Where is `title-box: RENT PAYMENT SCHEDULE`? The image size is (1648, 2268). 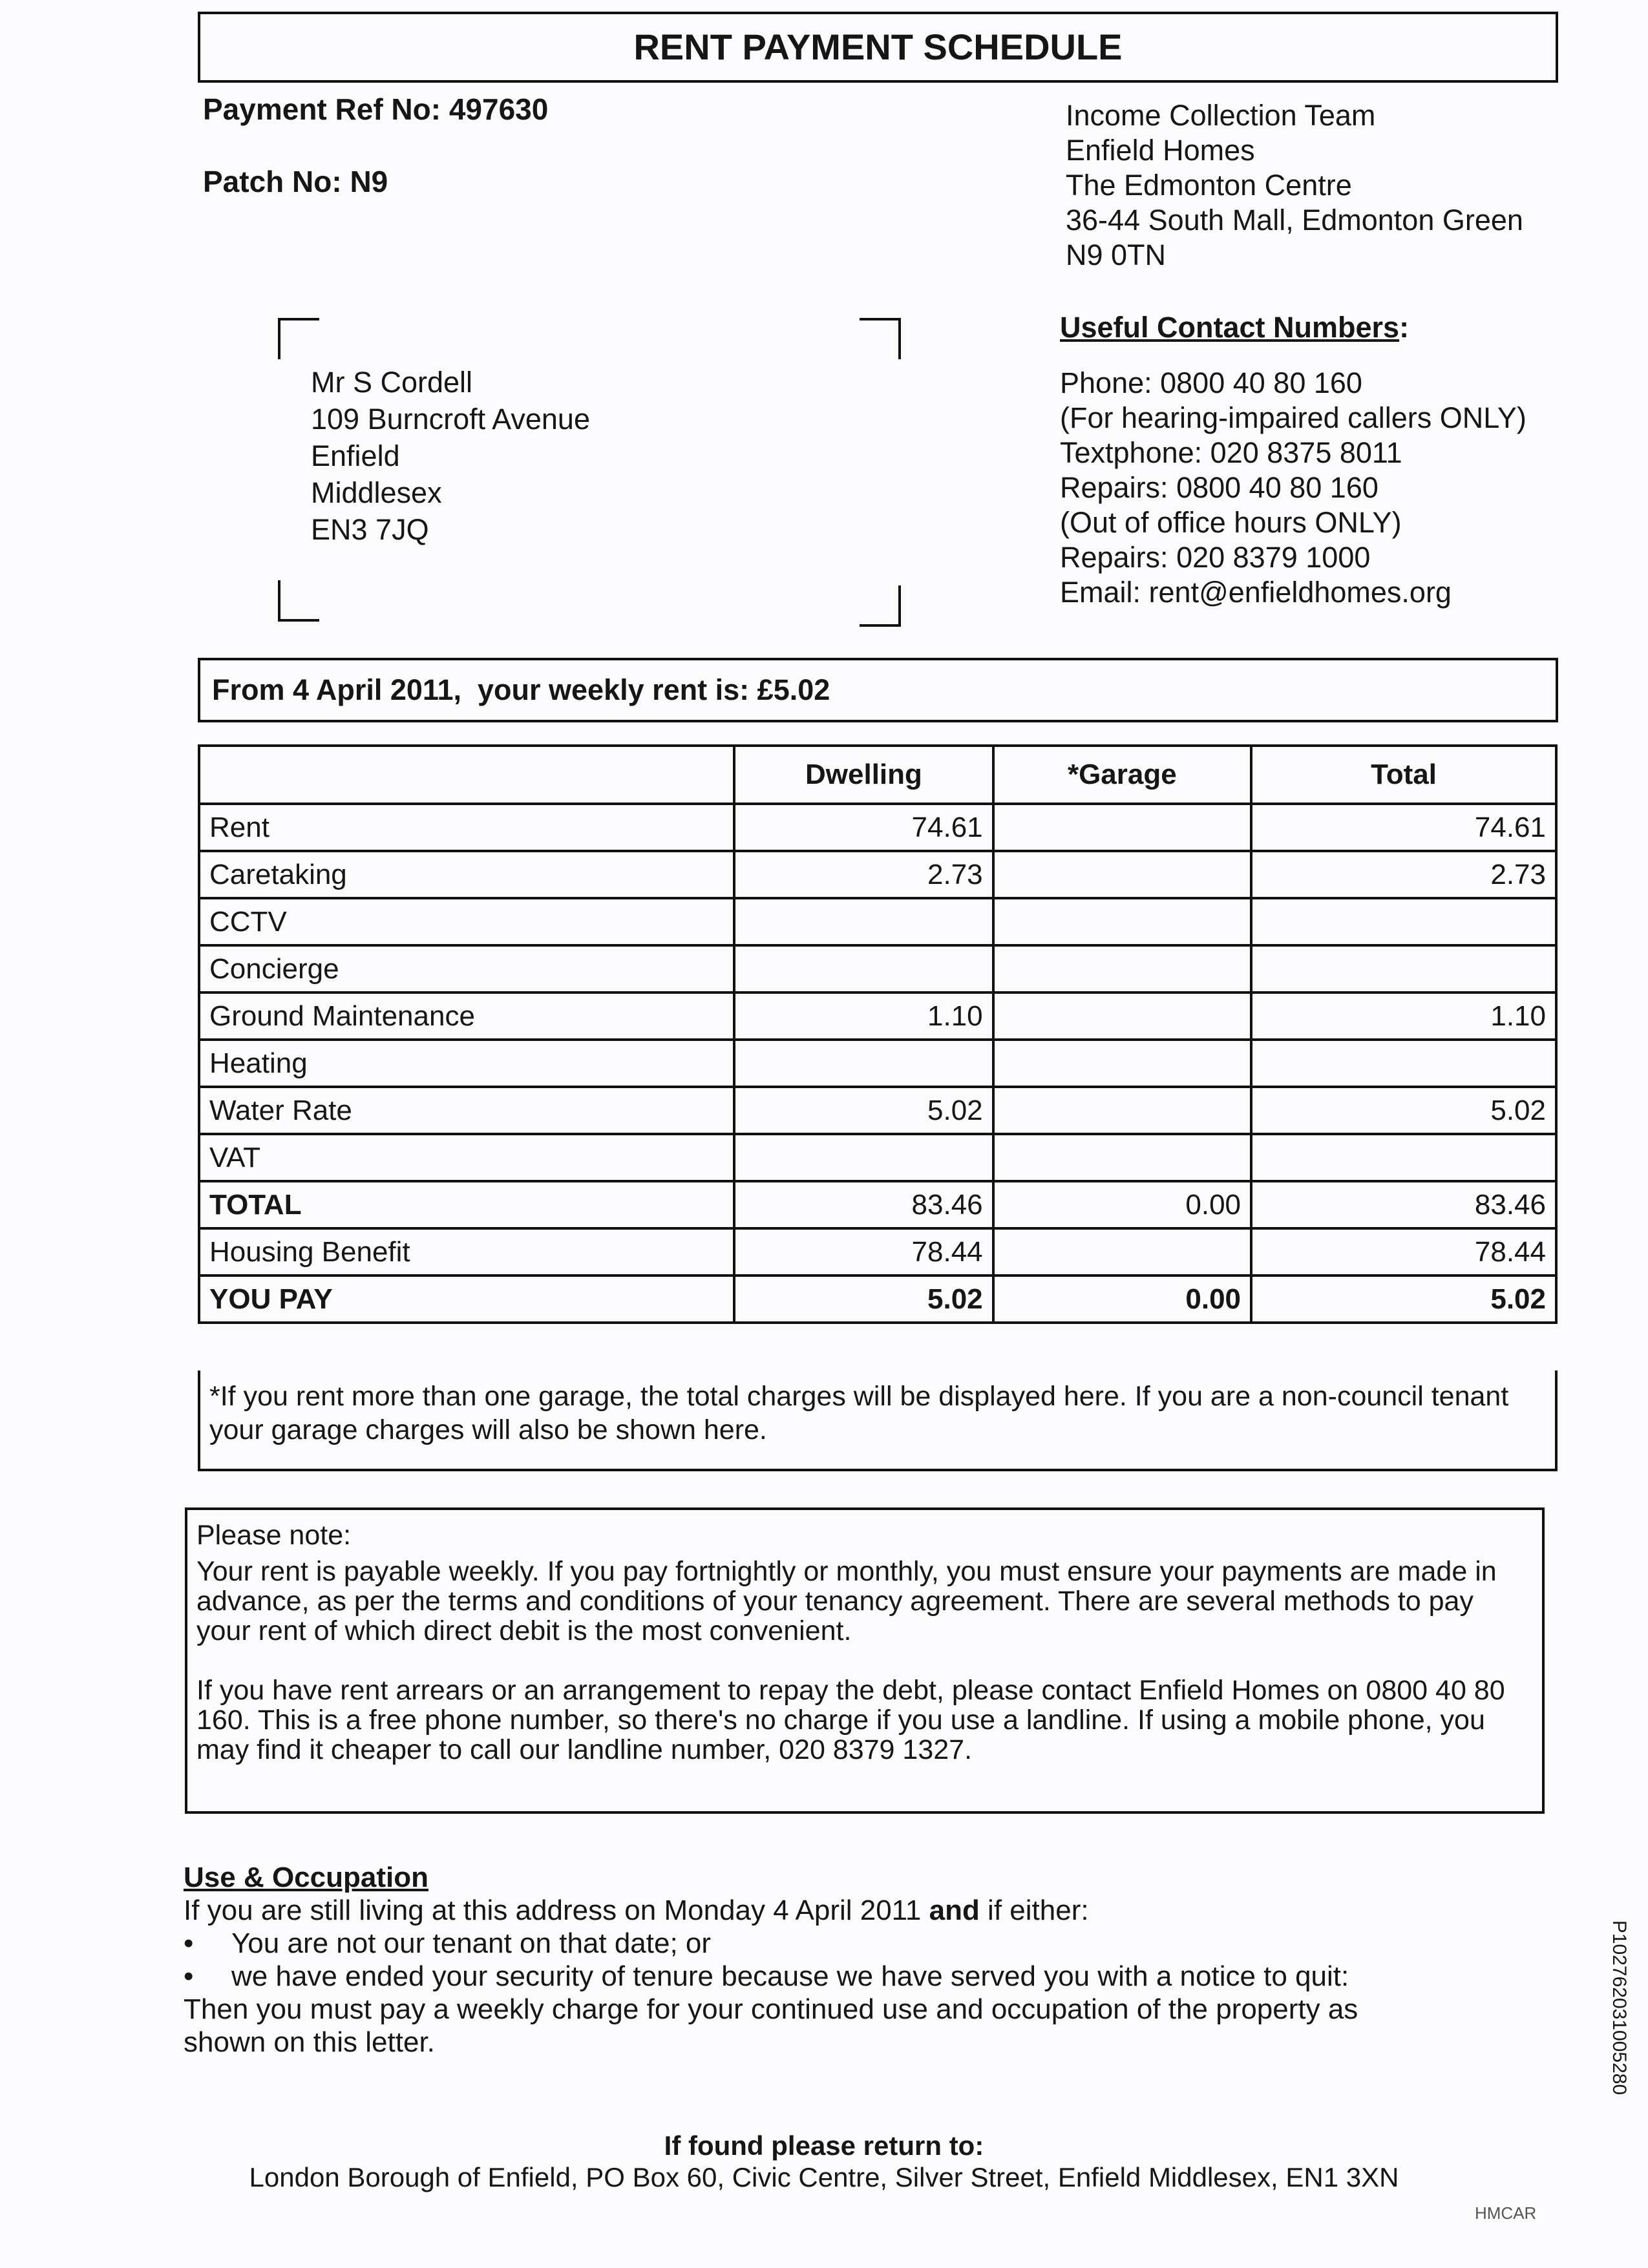 title-box: RENT PAYMENT SCHEDULE is located at coordinates (878, 47).